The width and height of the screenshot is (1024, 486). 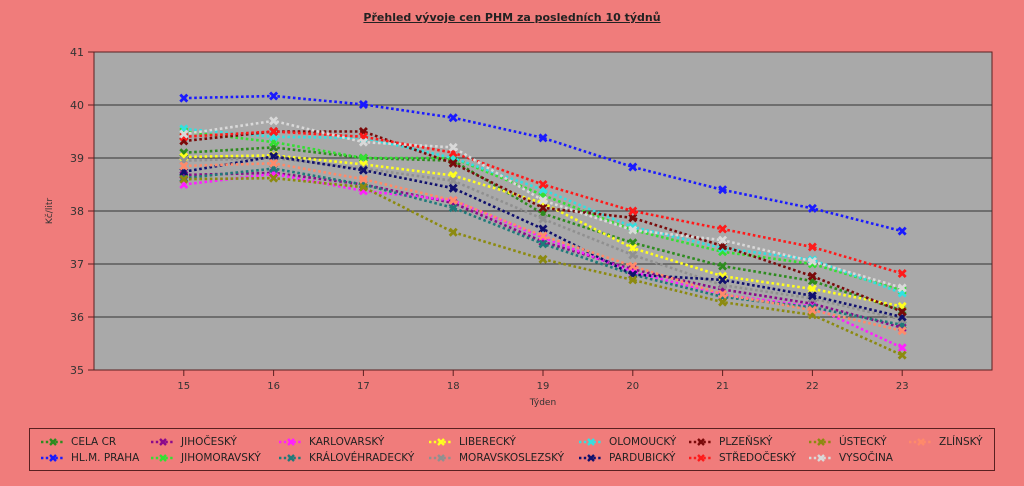 I want to click on x-tick-label: 16, so click(x=273, y=386).